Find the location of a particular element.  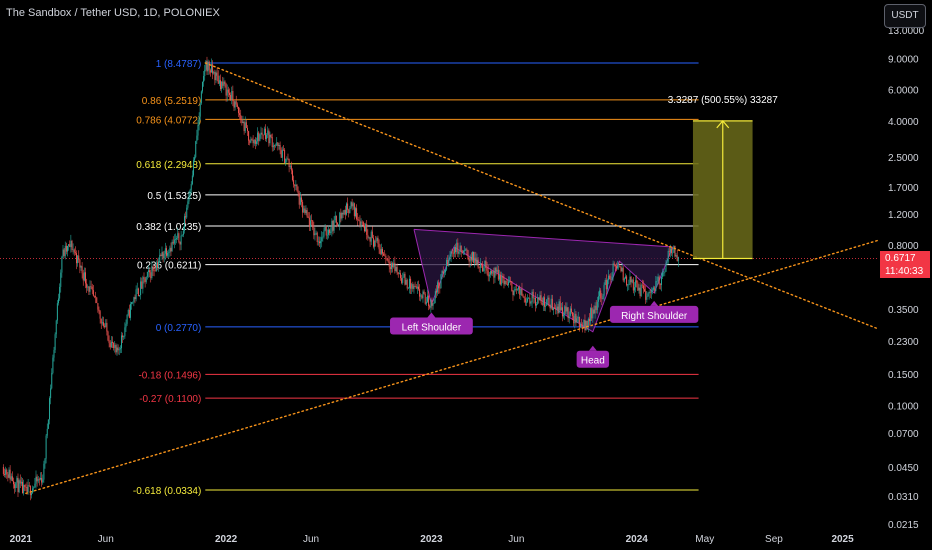

fib-label: 0.382 (1.0235) is located at coordinates (168, 227).